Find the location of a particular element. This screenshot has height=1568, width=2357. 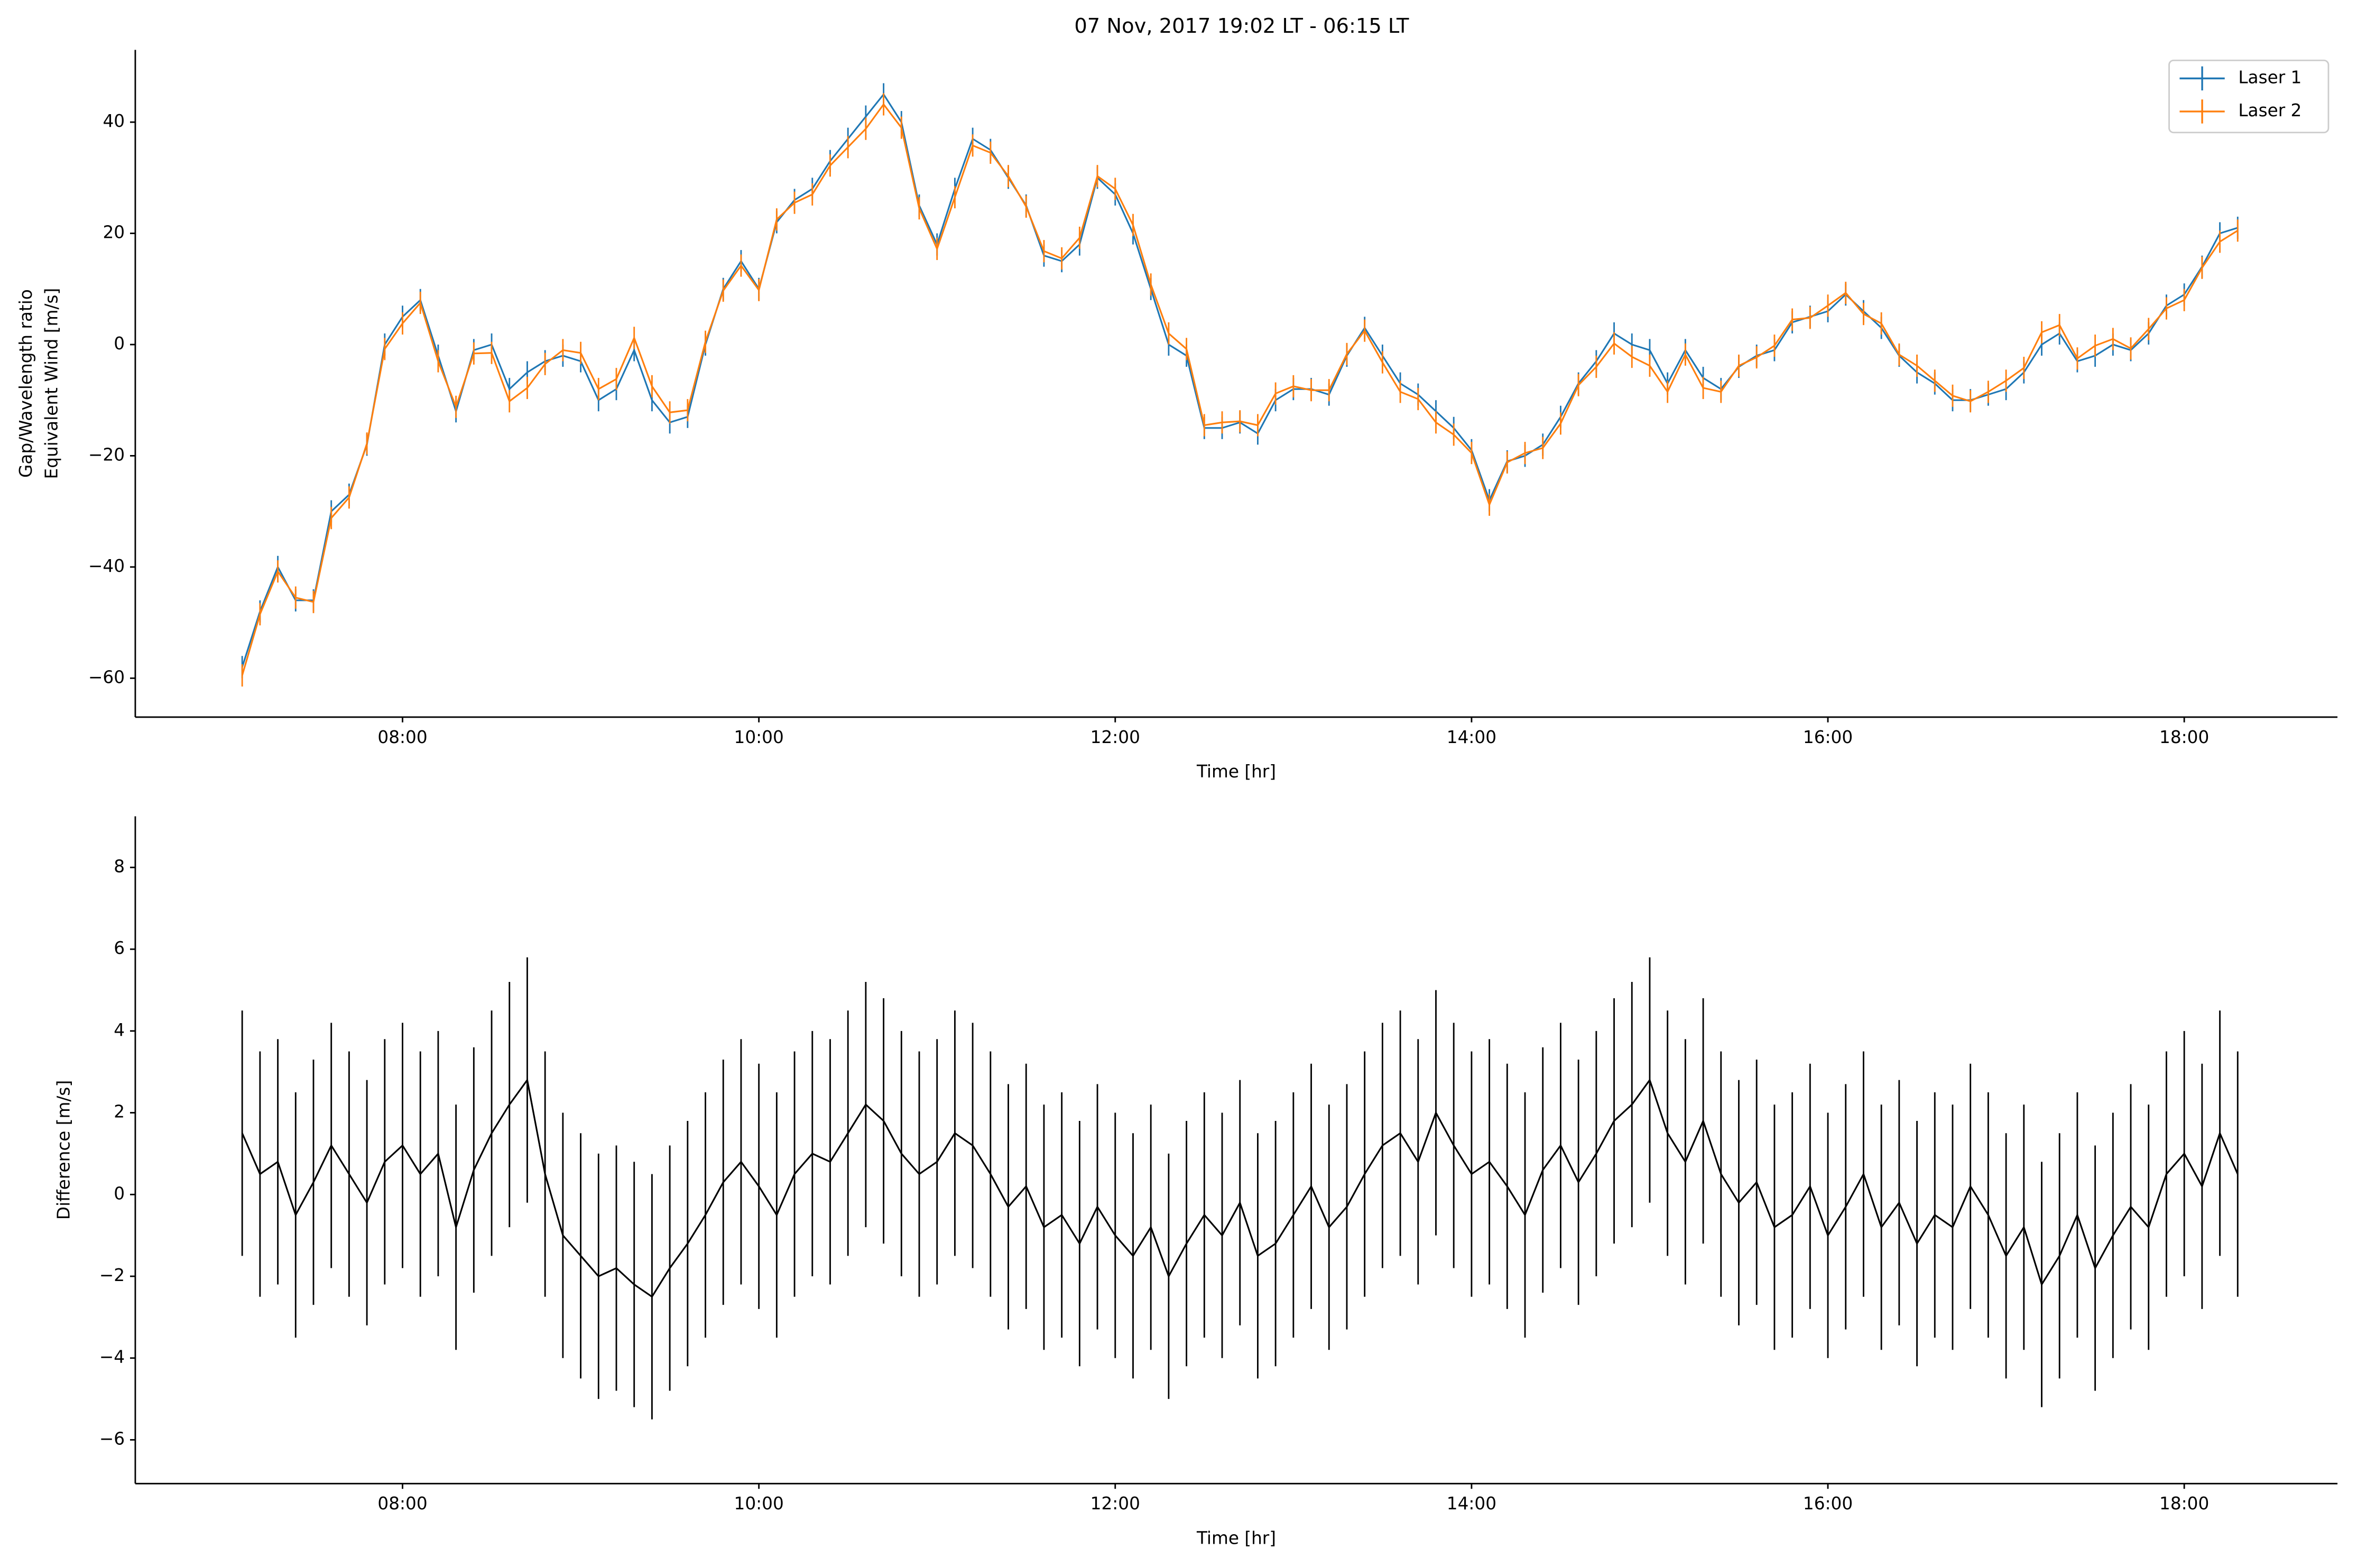

y-tick-label: −40 is located at coordinates (106, 566).